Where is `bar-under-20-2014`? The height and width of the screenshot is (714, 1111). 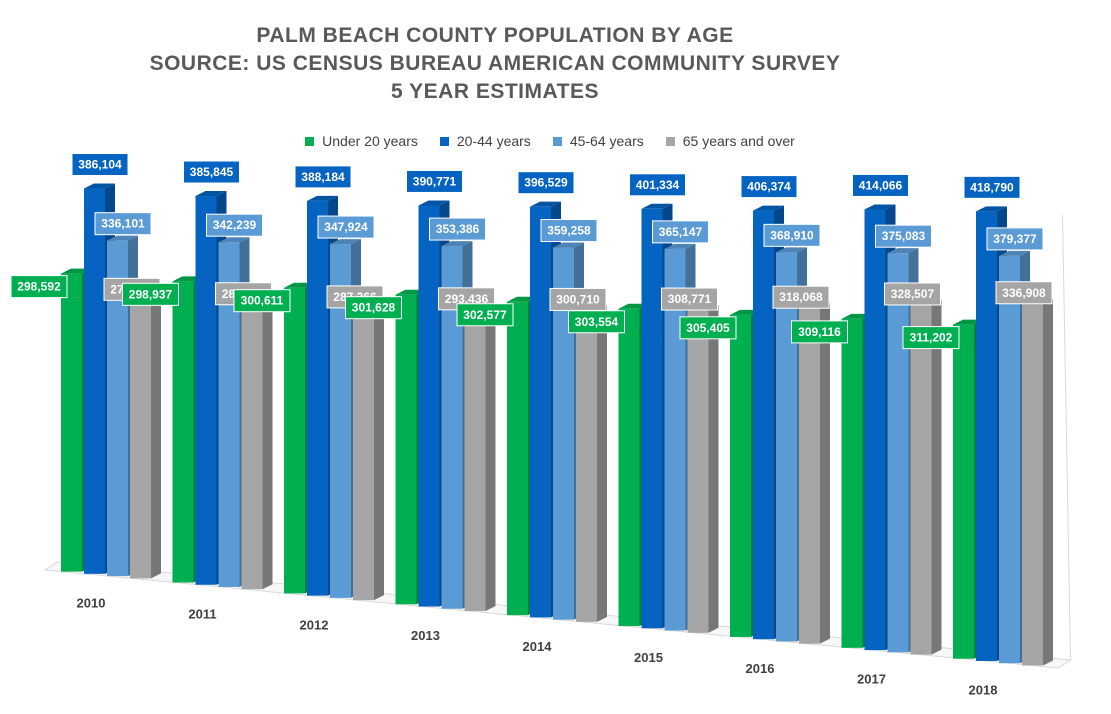
bar-under-20-2014 is located at coordinates (517, 458).